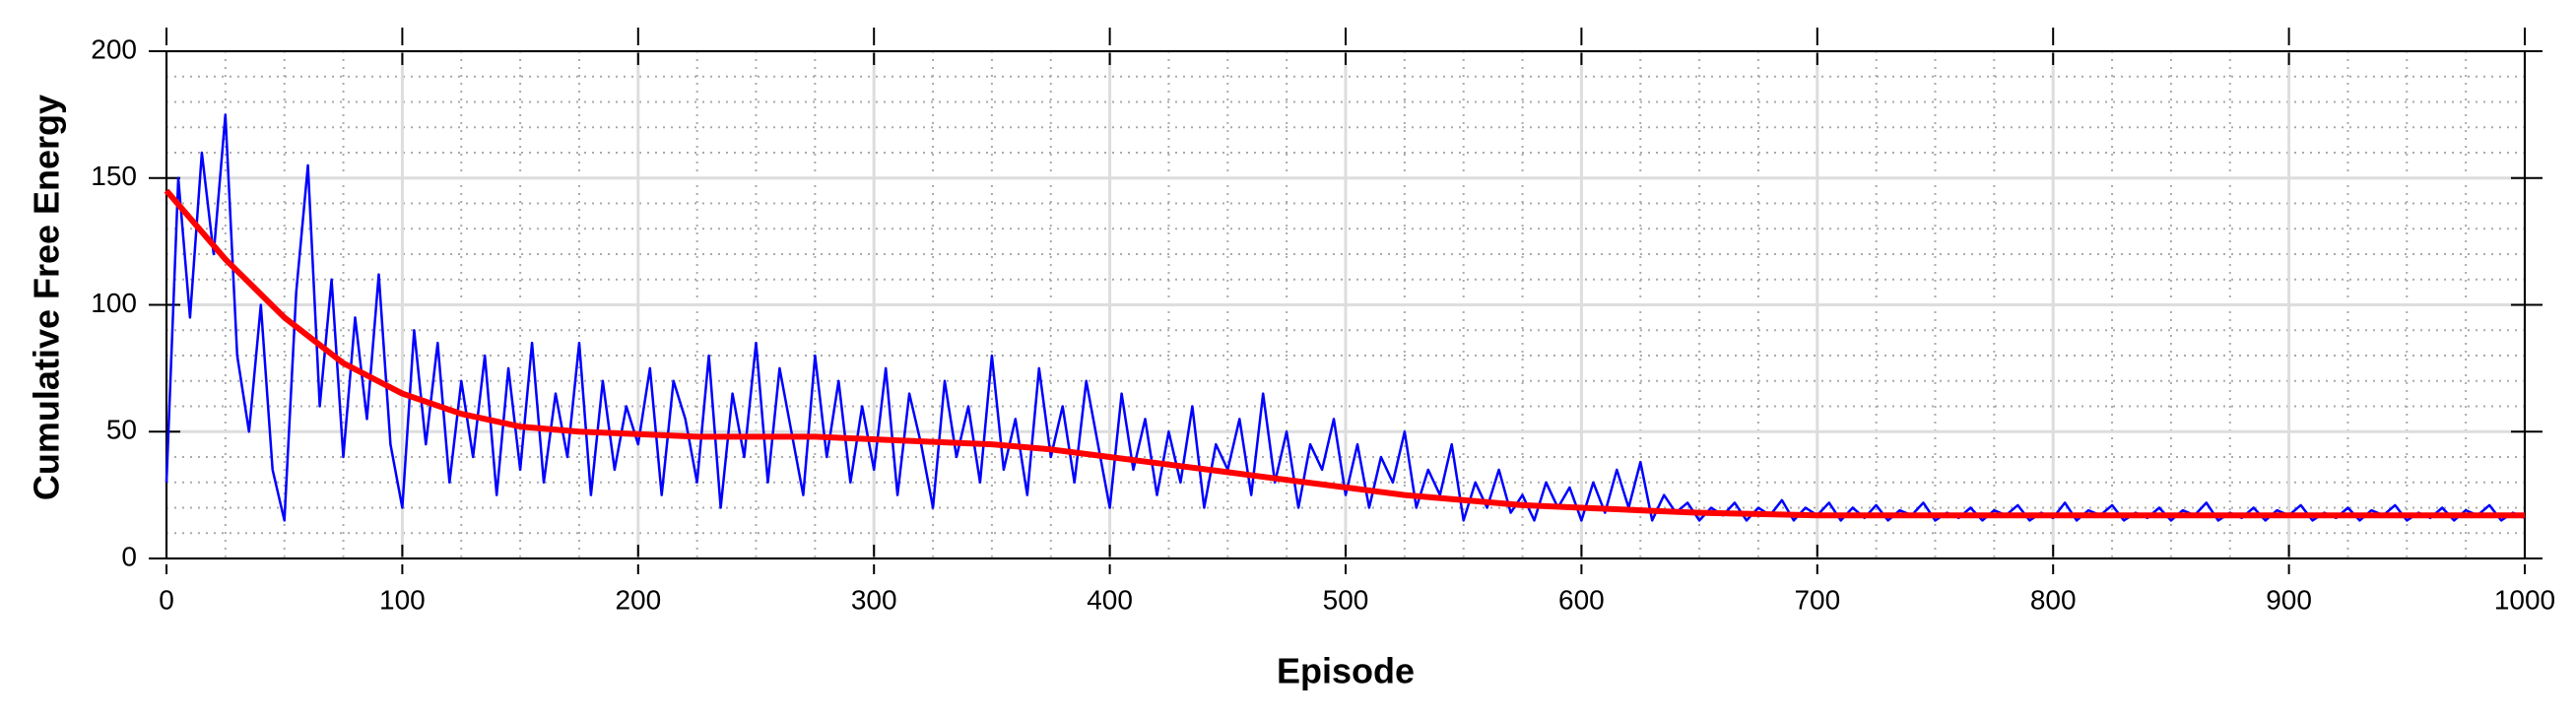 This screenshot has width=2576, height=720. What do you see at coordinates (1582, 599) in the screenshot?
I see `x-tick-label: 600` at bounding box center [1582, 599].